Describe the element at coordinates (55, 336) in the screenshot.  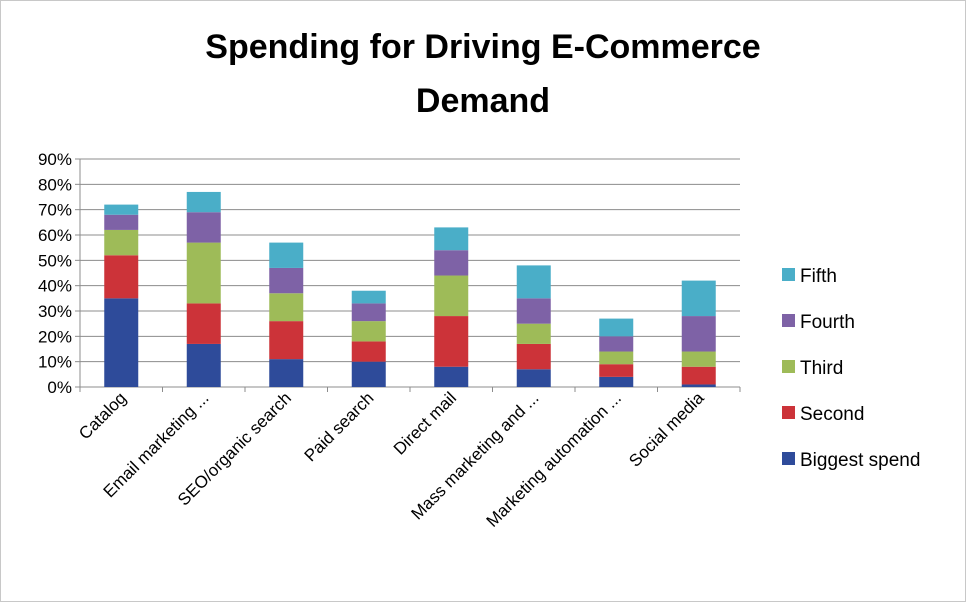
I see `y-tick-label: 20%` at that location.